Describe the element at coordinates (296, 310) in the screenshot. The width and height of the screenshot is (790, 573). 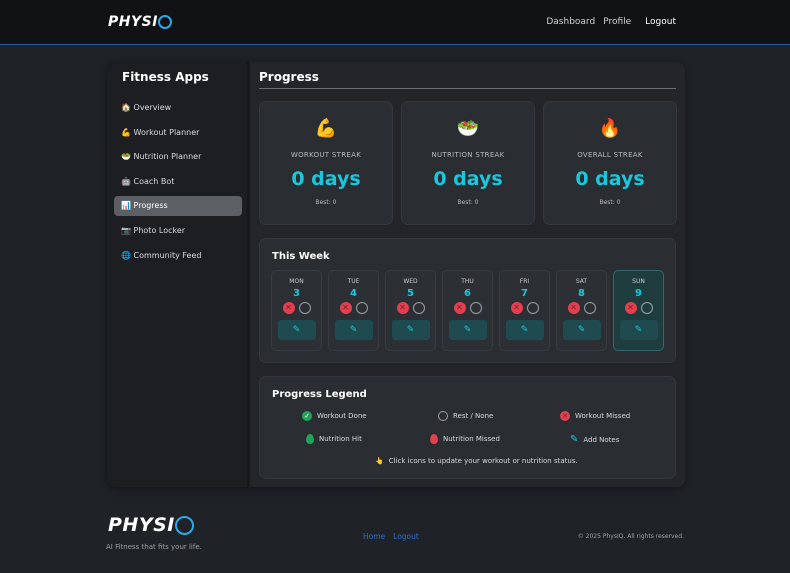
I see `day-card: MON 3 ✕ ✎` at that location.